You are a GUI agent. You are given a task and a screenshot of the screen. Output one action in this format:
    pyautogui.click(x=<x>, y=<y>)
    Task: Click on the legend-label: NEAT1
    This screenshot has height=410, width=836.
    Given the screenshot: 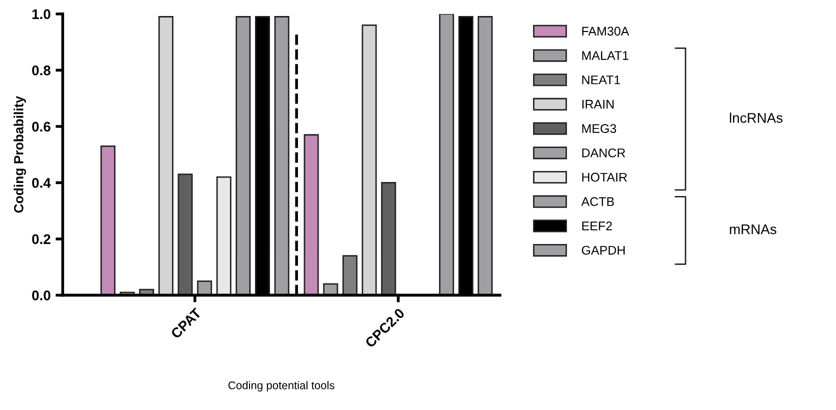 What is the action you would take?
    pyautogui.click(x=601, y=80)
    